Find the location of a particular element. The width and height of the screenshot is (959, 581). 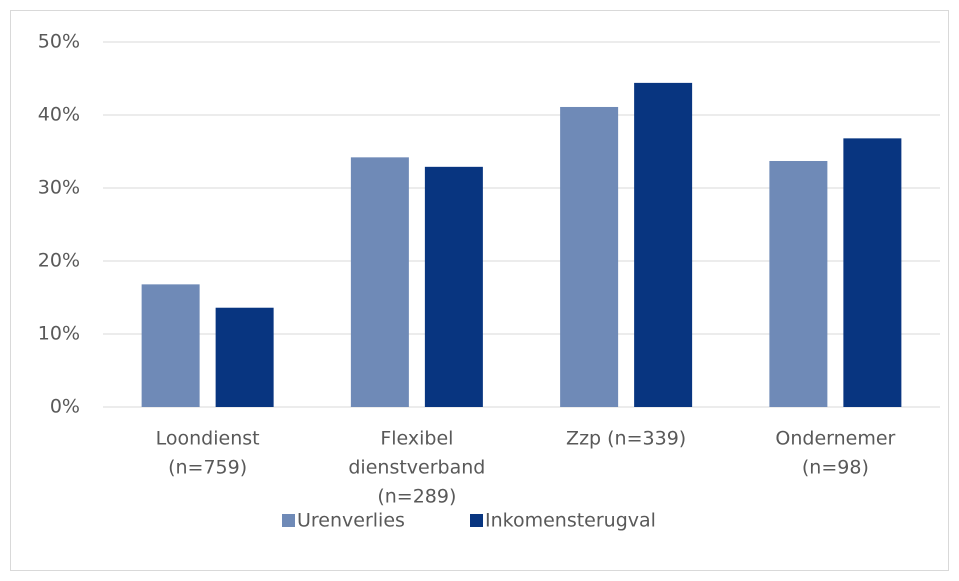

x-tick-label: Flexibel is located at coordinates (416, 439).